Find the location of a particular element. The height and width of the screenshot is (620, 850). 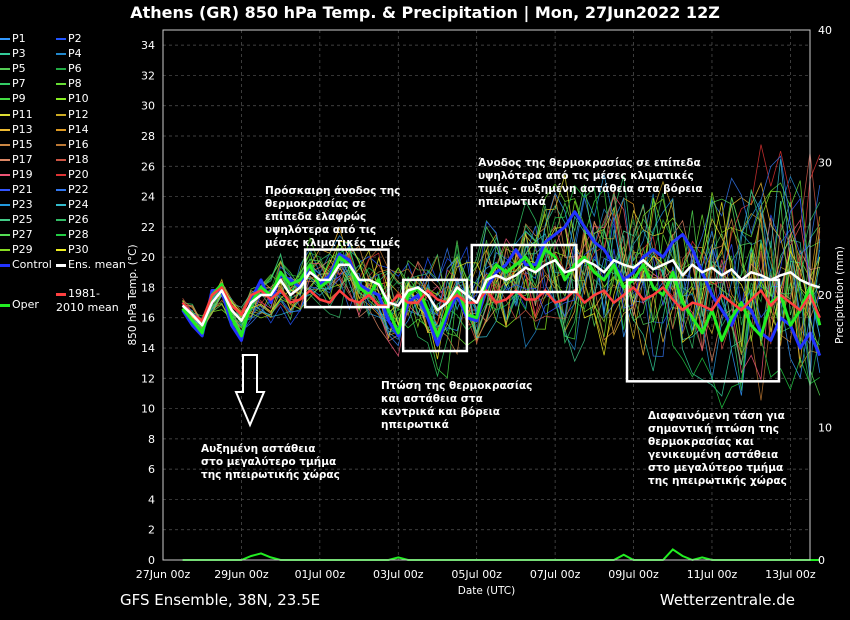

y2-tick-label: 30 is located at coordinates (825, 163).